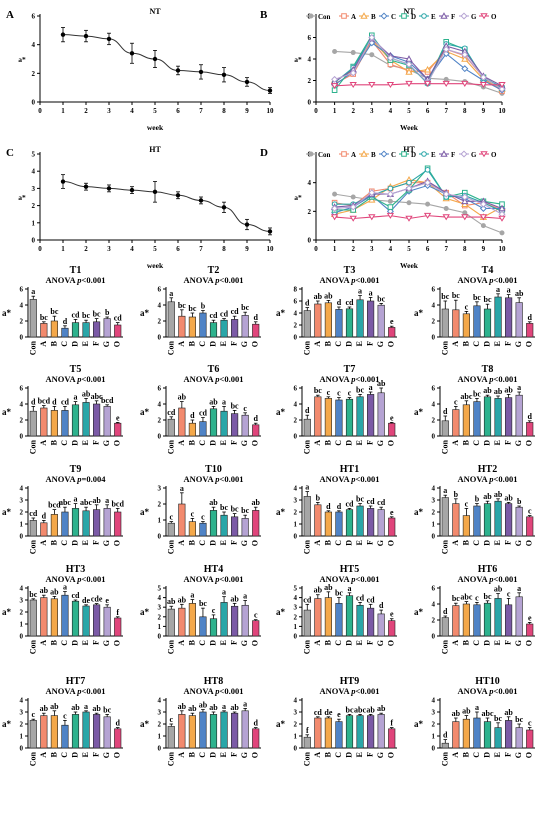  What do you see at coordinates (390, 188) in the screenshot?
I see `marker-circle` at bounding box center [390, 188].